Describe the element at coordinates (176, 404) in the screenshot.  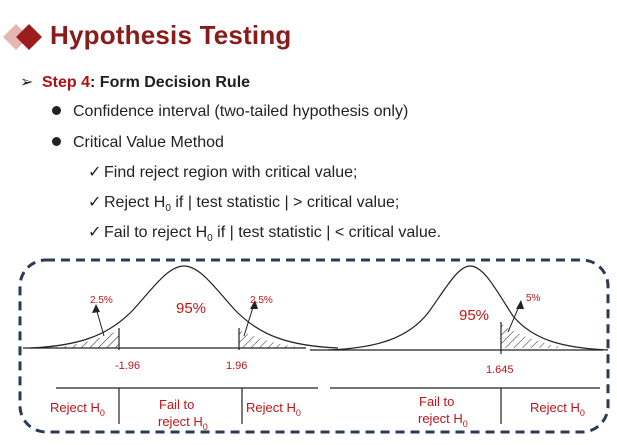
I see `region-fail-left-line1: Fail to` at that location.